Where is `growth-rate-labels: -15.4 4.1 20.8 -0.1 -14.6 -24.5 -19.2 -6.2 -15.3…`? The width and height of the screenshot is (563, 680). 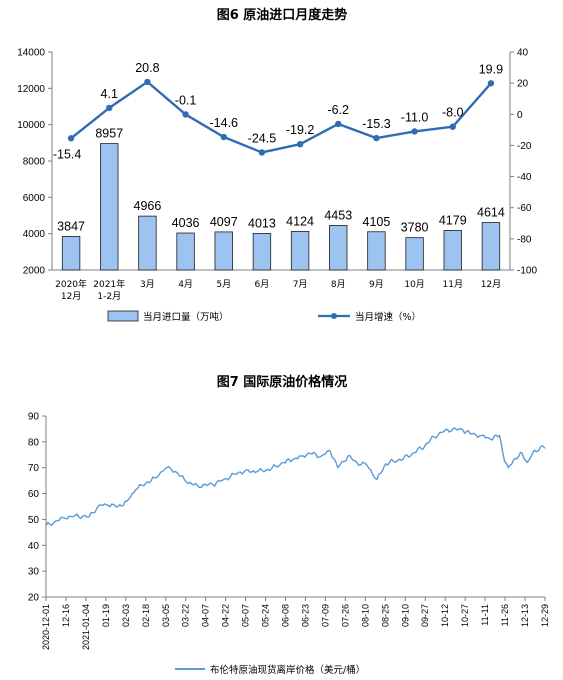 growth-rate-labels: -15.4 4.1 20.8 -0.1 -14.6 -24.5 -19.2 -6.2 -15.3… is located at coordinates (278, 111).